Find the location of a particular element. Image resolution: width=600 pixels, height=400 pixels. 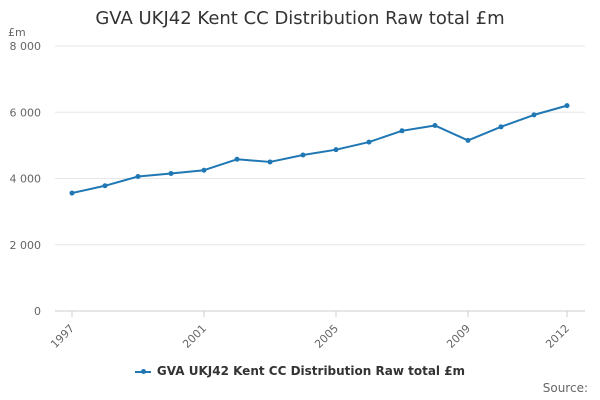

x-tick-label: 2012 is located at coordinates (557, 336).